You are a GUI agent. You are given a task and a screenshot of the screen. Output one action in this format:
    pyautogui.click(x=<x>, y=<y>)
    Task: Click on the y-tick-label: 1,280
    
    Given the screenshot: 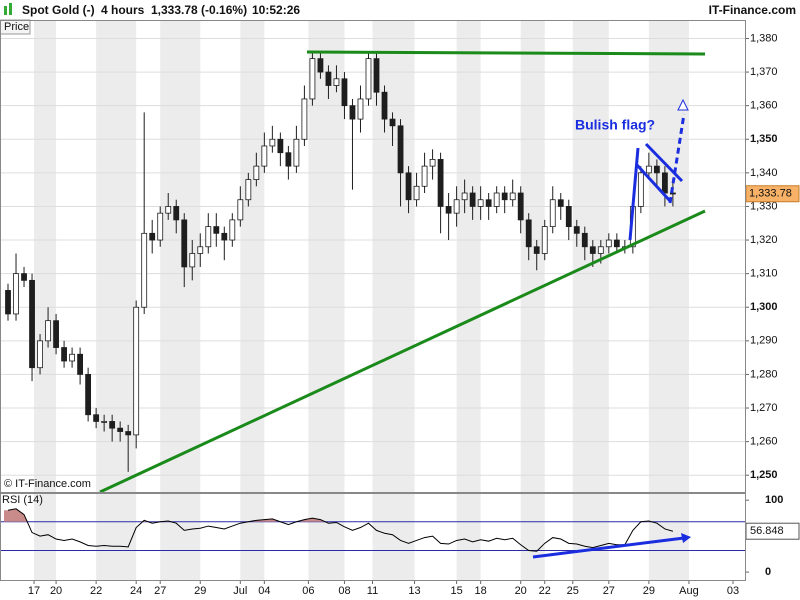 What is the action you would take?
    pyautogui.click(x=764, y=374)
    